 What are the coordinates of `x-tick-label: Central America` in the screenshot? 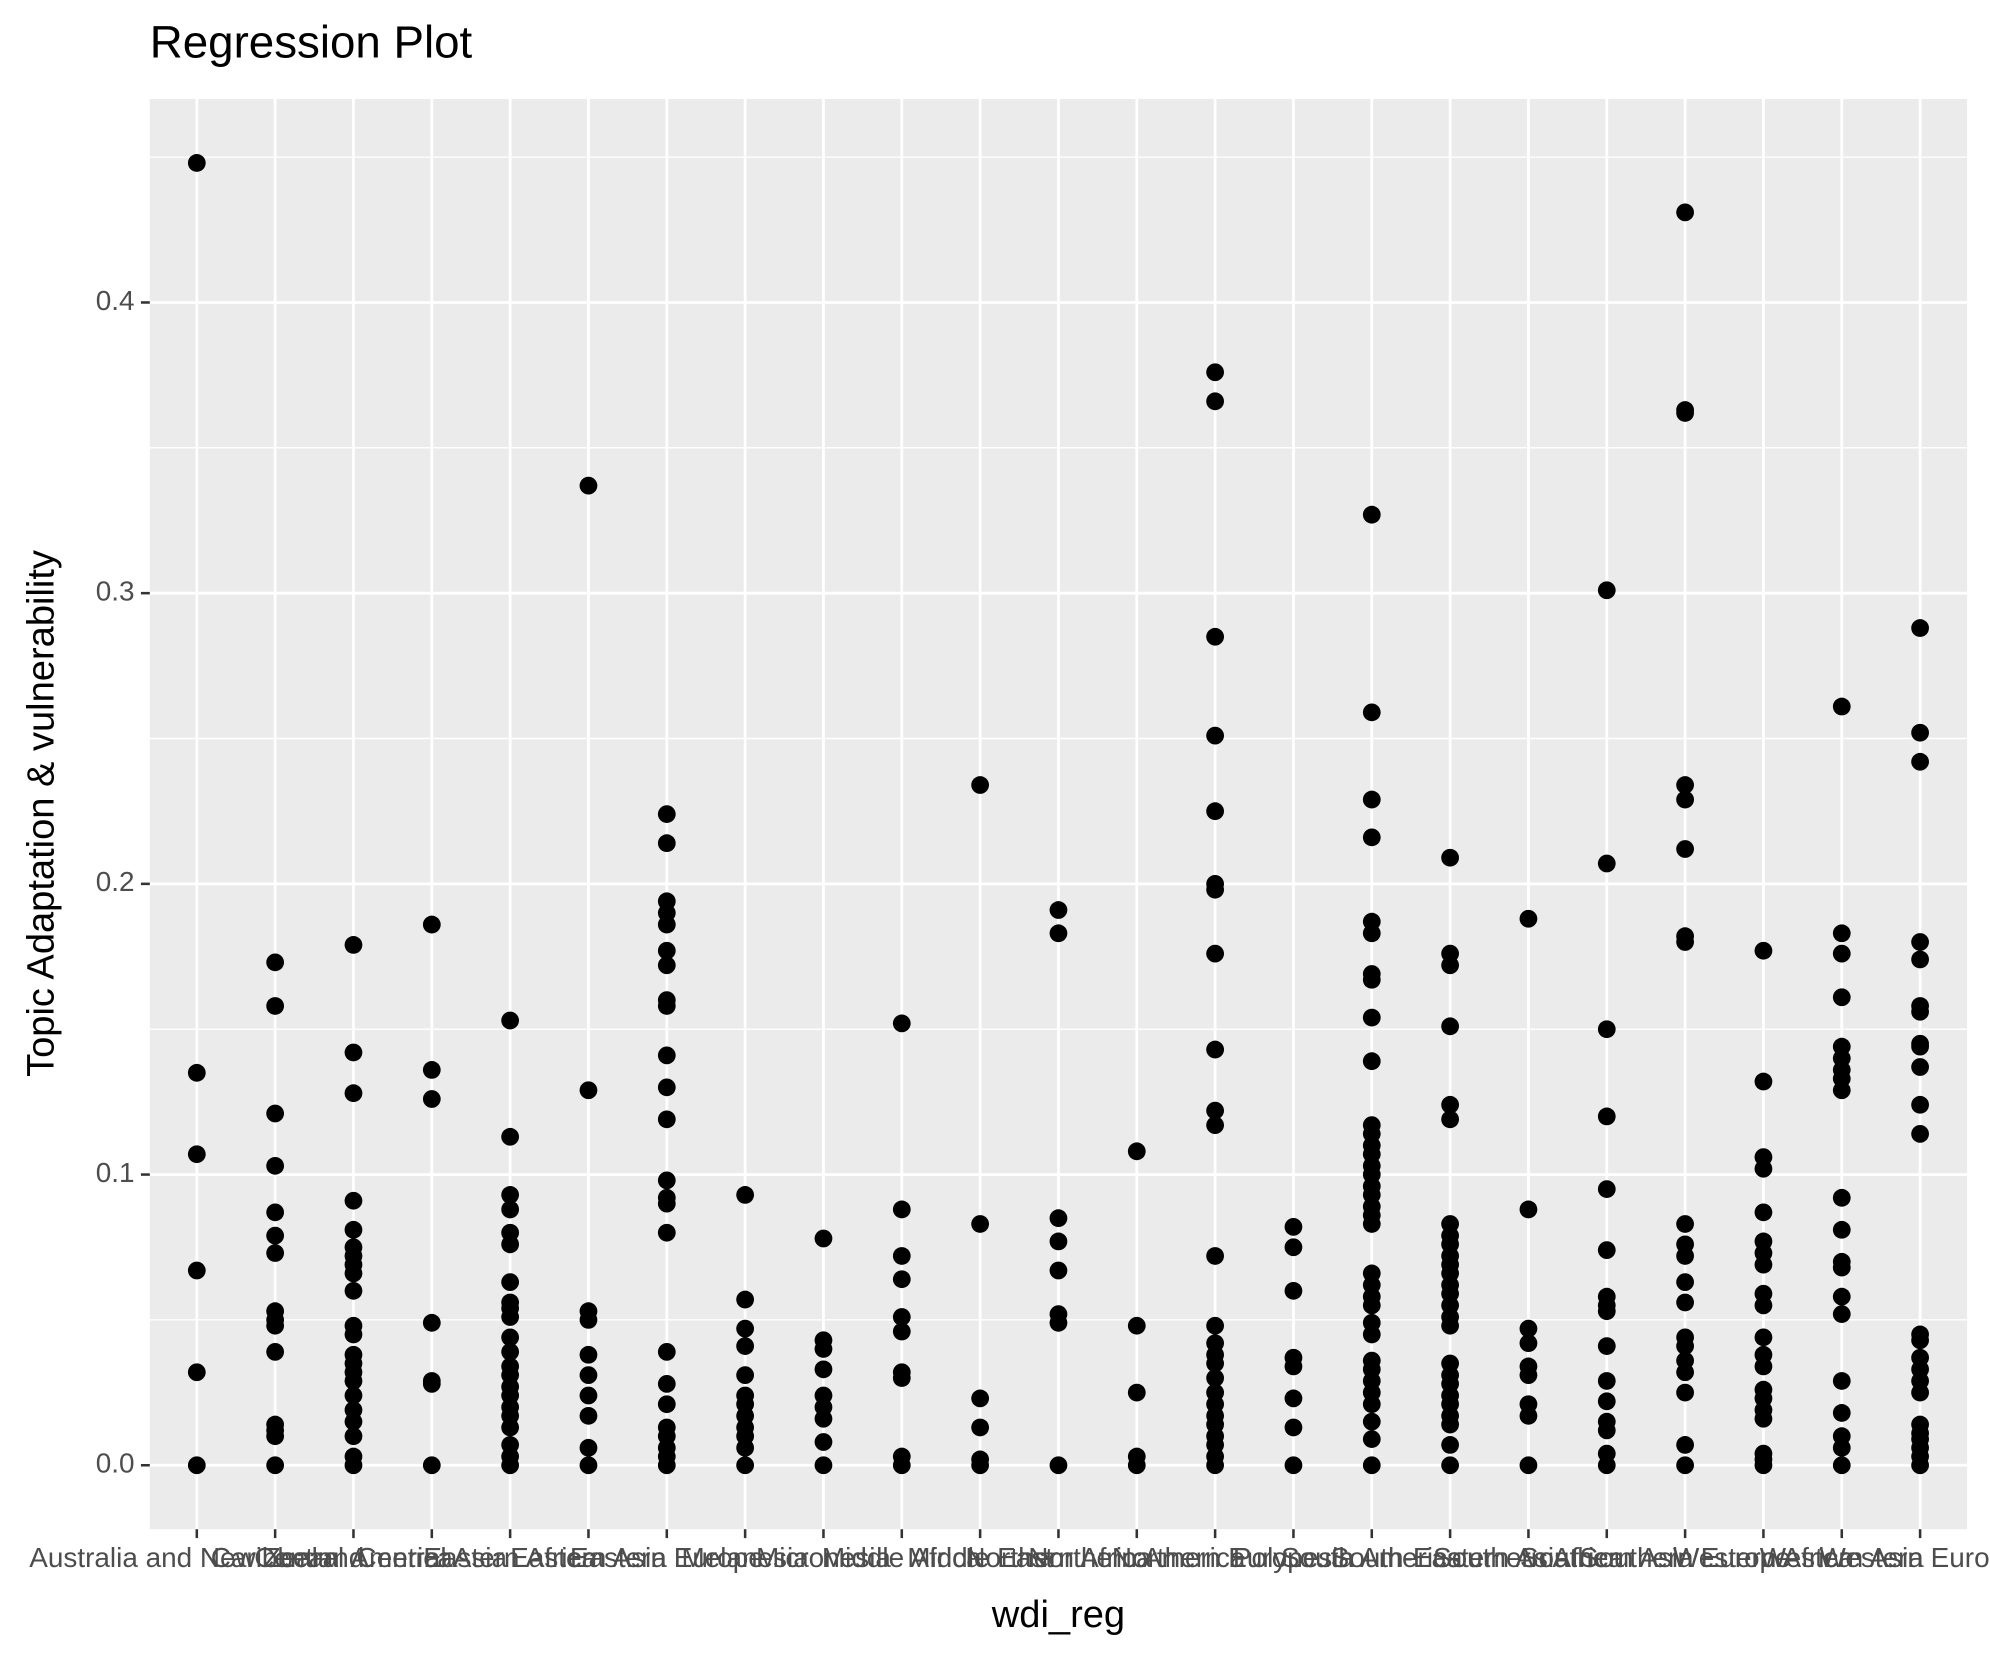 It's located at (353, 1557).